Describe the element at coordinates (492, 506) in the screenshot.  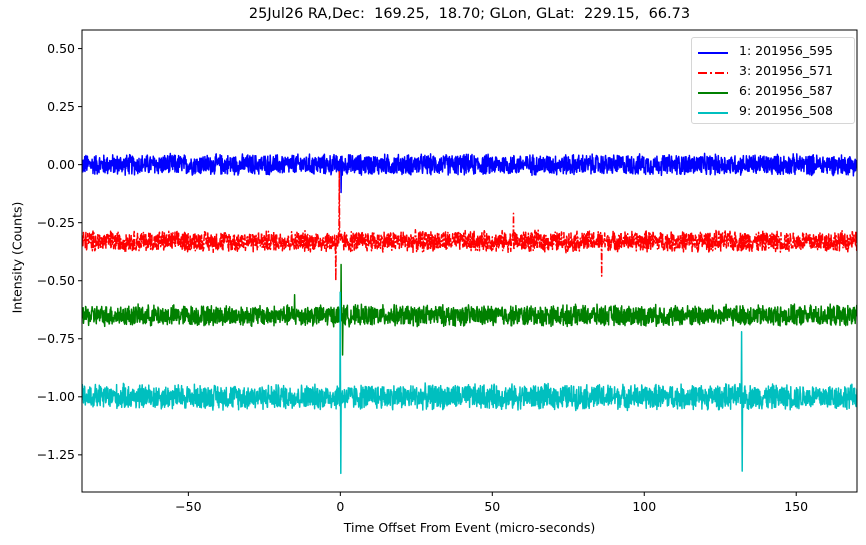
I see `x-tick-label: 50` at that location.